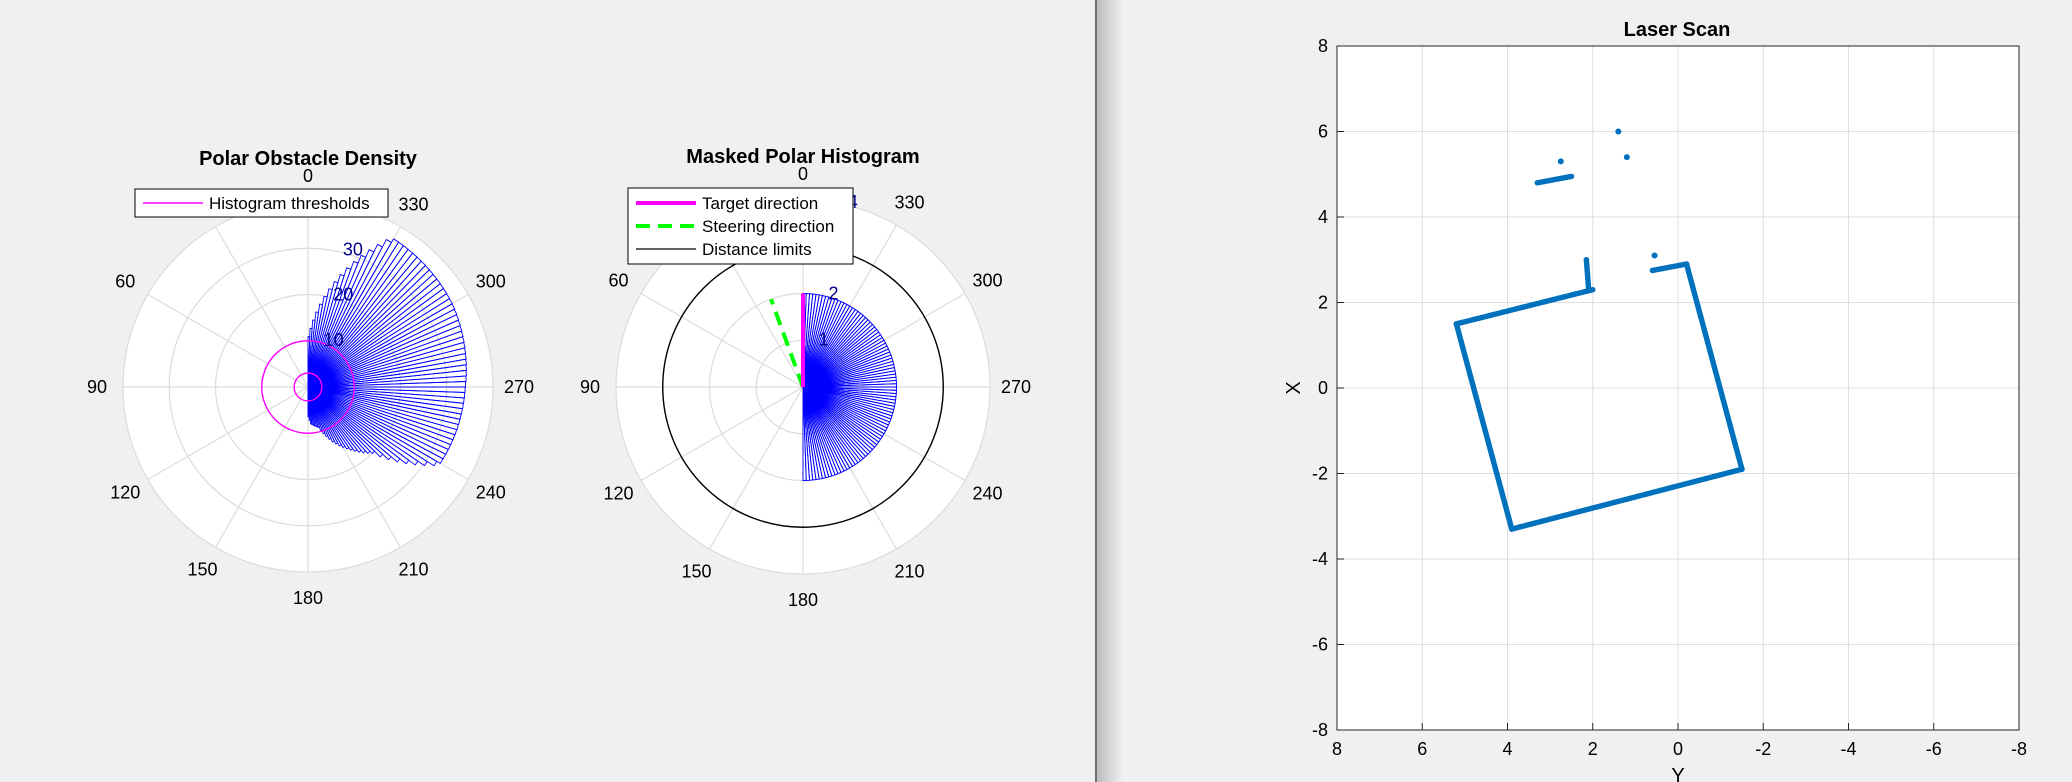 Image resolution: width=2072 pixels, height=782 pixels. What do you see at coordinates (757, 249) in the screenshot?
I see `legend-label-limits: Distance limits` at bounding box center [757, 249].